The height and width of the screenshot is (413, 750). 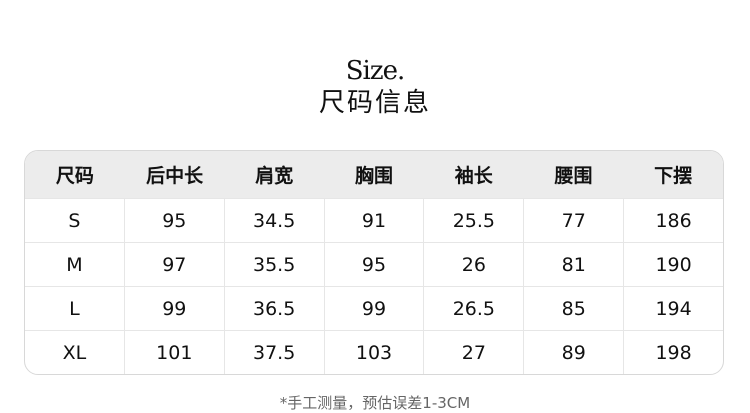 What do you see at coordinates (673, 264) in the screenshot?
I see `table-cell: 190` at bounding box center [673, 264].